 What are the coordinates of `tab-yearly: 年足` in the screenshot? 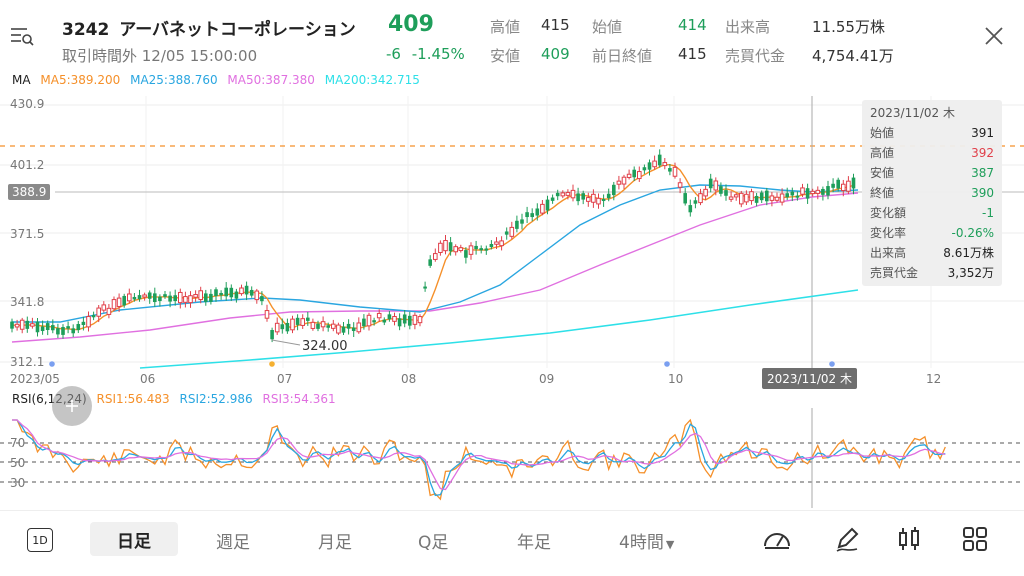 It's located at (534, 543).